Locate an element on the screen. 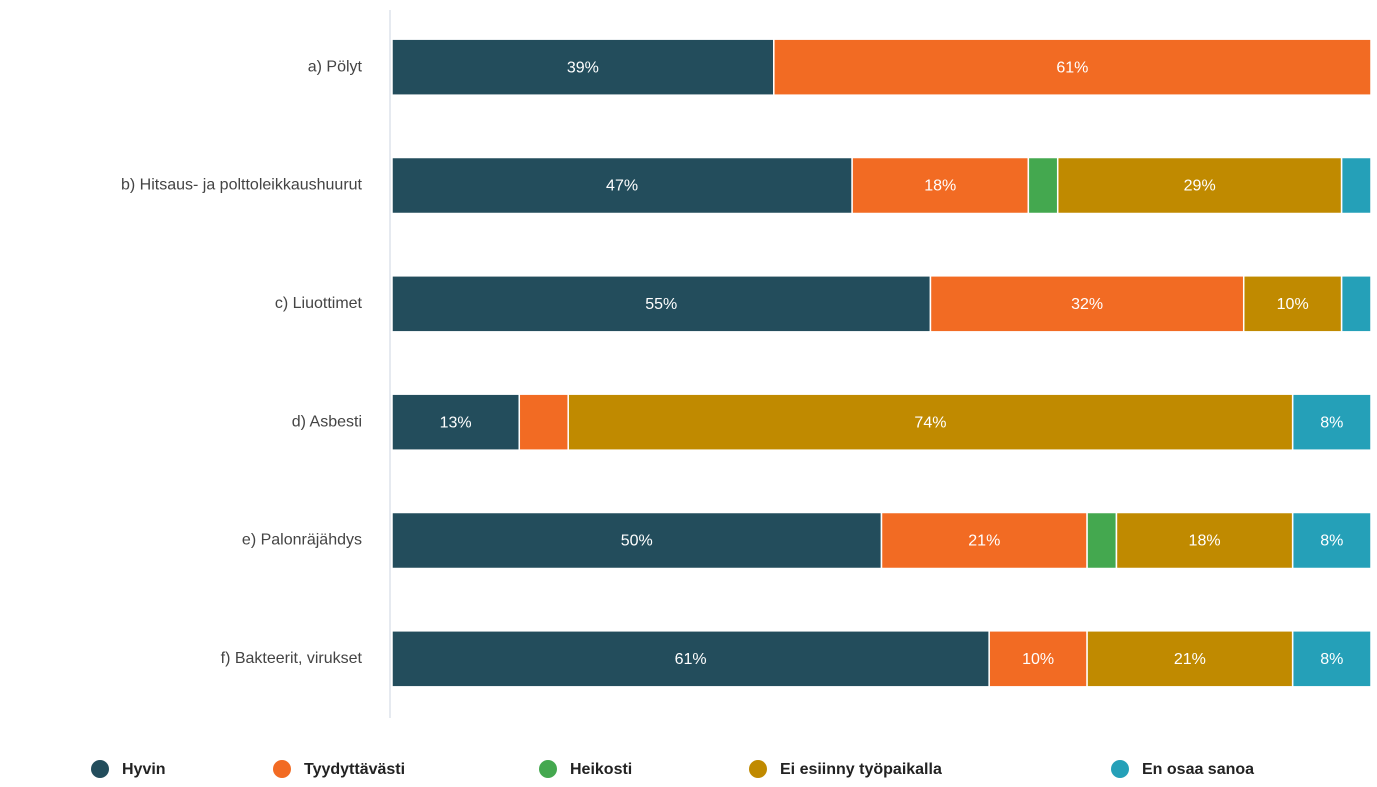 Image resolution: width=1377 pixels, height=787 pixels. data-label: 74% is located at coordinates (930, 422).